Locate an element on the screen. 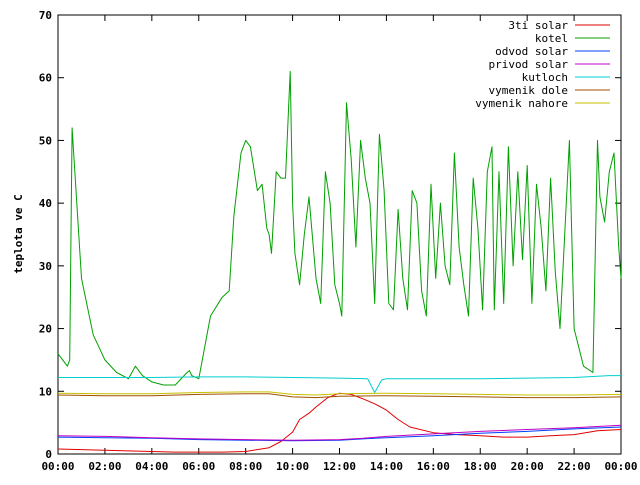 The height and width of the screenshot is (485, 640). y-tick-label: 50 is located at coordinates (45, 140).